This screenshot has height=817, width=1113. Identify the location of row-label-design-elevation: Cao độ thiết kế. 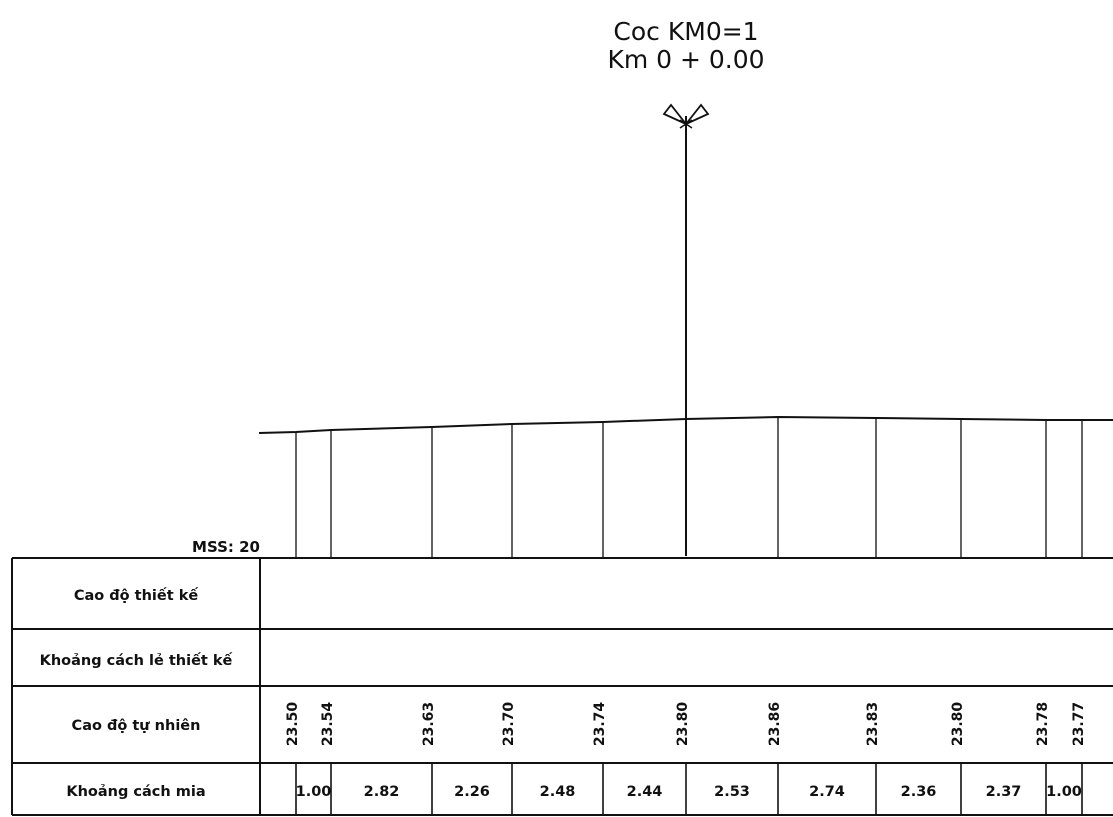
(136, 595).